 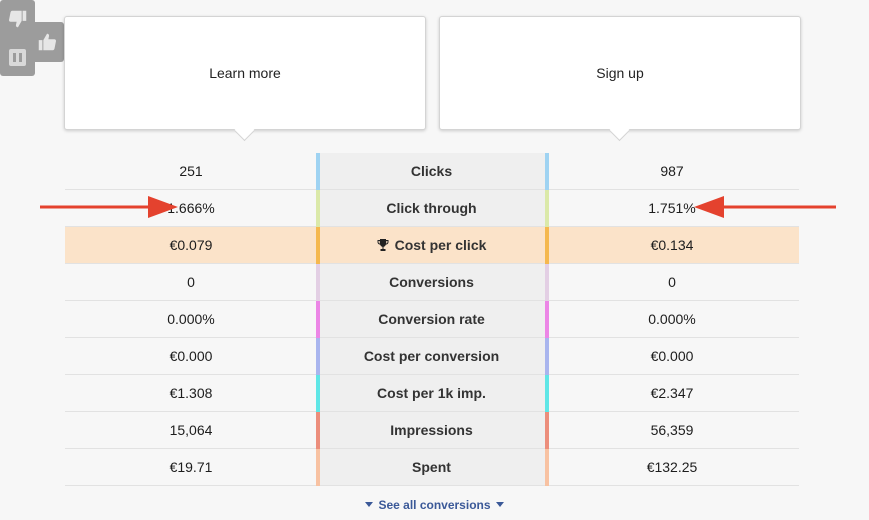 I want to click on metric-row: 251 Clicks 987, so click(x=432, y=171).